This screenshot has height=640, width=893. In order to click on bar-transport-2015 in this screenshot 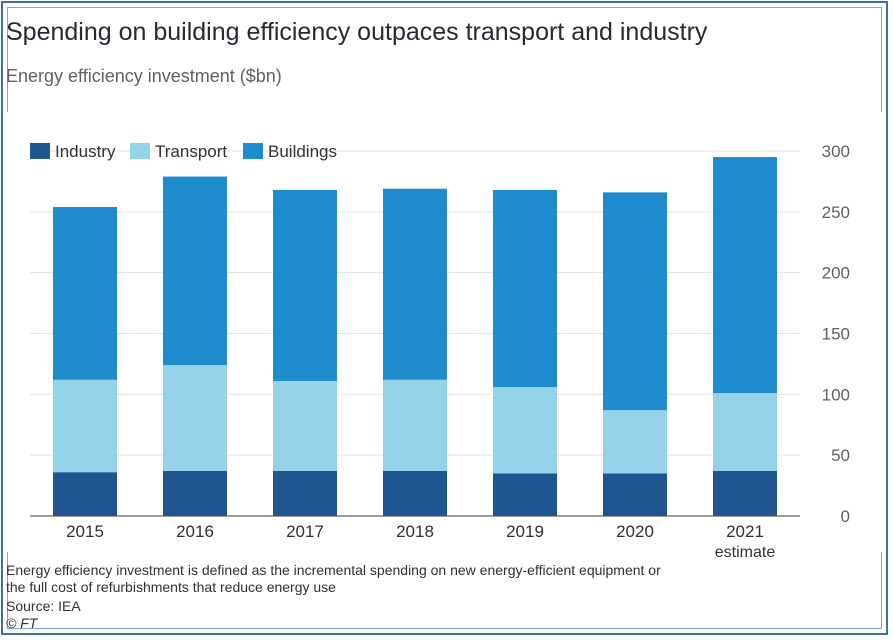, I will do `click(85, 426)`.